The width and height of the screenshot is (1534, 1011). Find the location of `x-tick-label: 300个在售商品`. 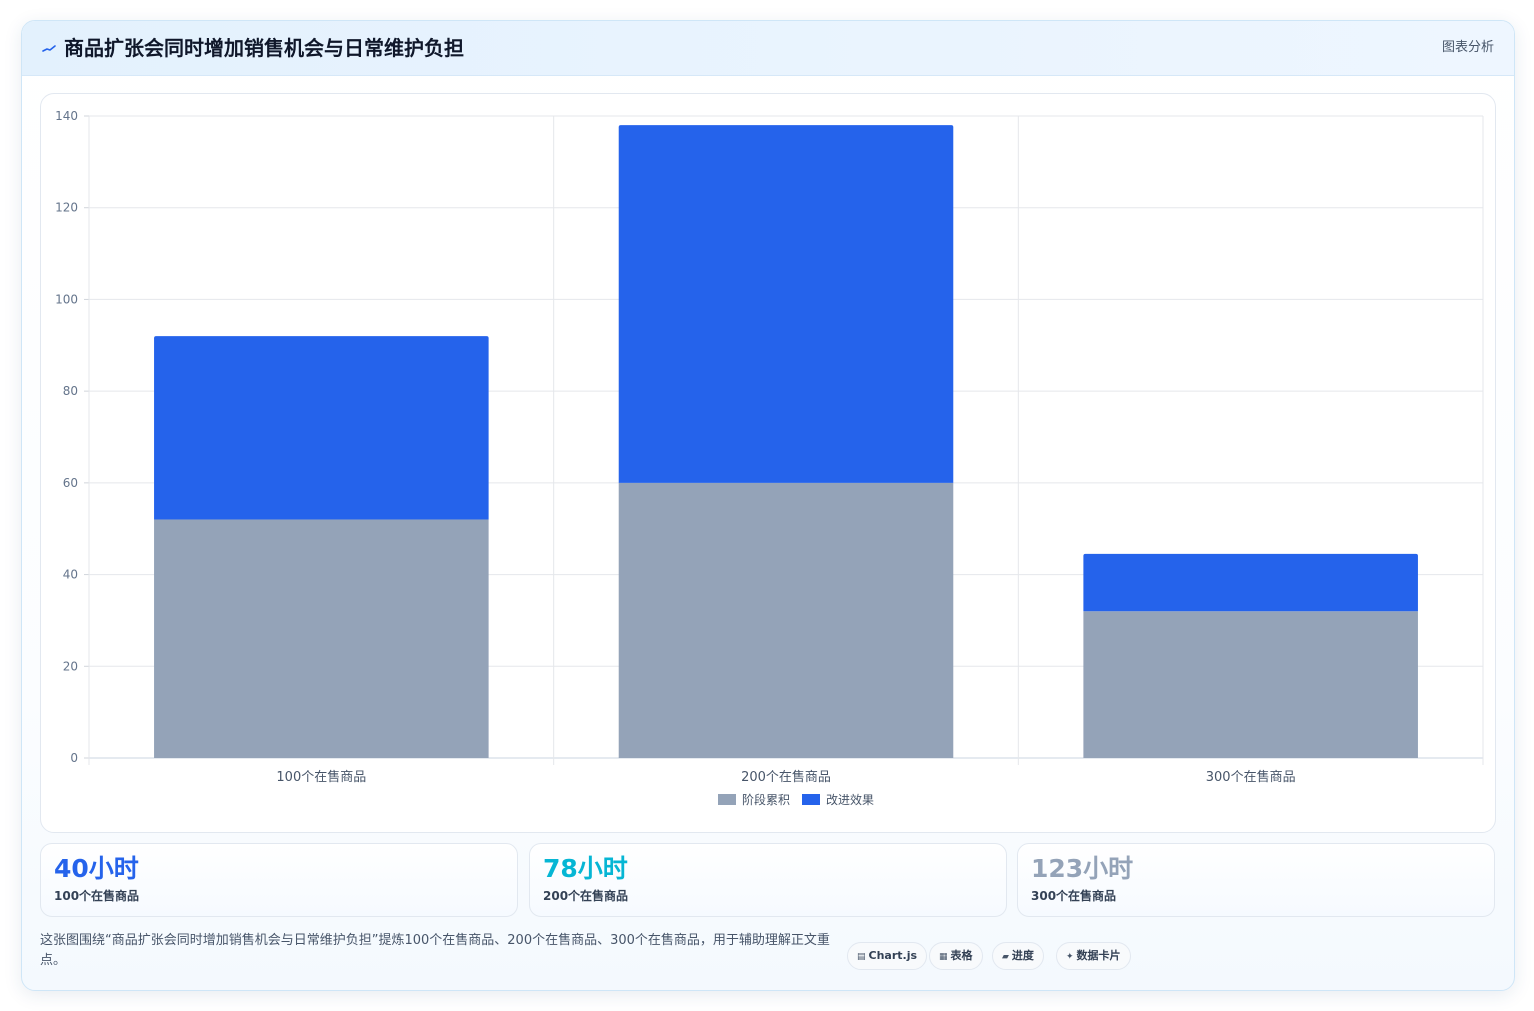

x-tick-label: 300个在售商品 is located at coordinates (1251, 777).